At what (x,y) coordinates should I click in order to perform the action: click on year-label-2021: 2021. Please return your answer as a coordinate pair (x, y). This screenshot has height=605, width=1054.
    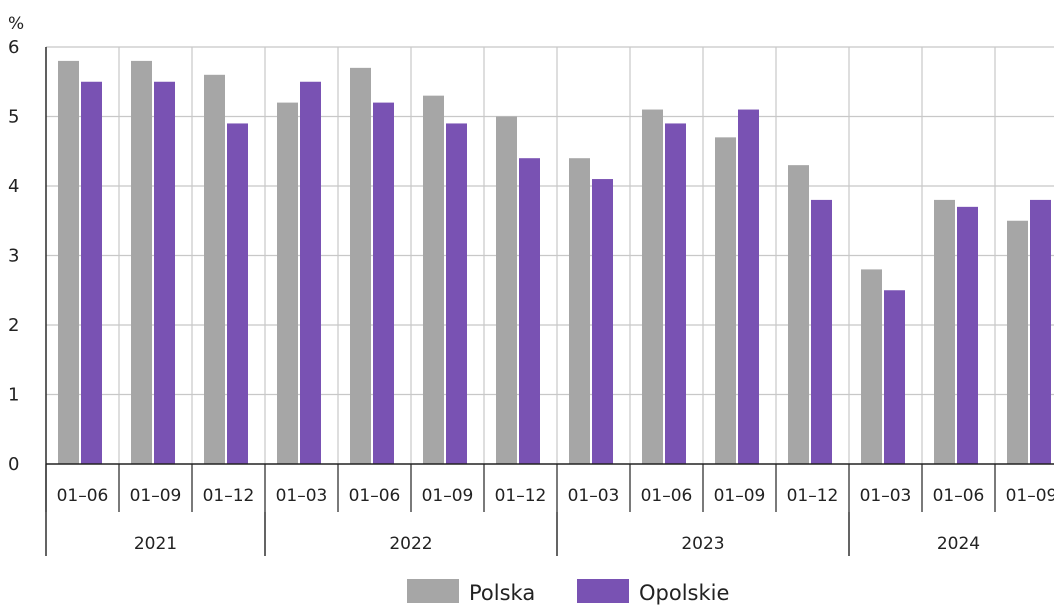
    Looking at the image, I should click on (155, 544).